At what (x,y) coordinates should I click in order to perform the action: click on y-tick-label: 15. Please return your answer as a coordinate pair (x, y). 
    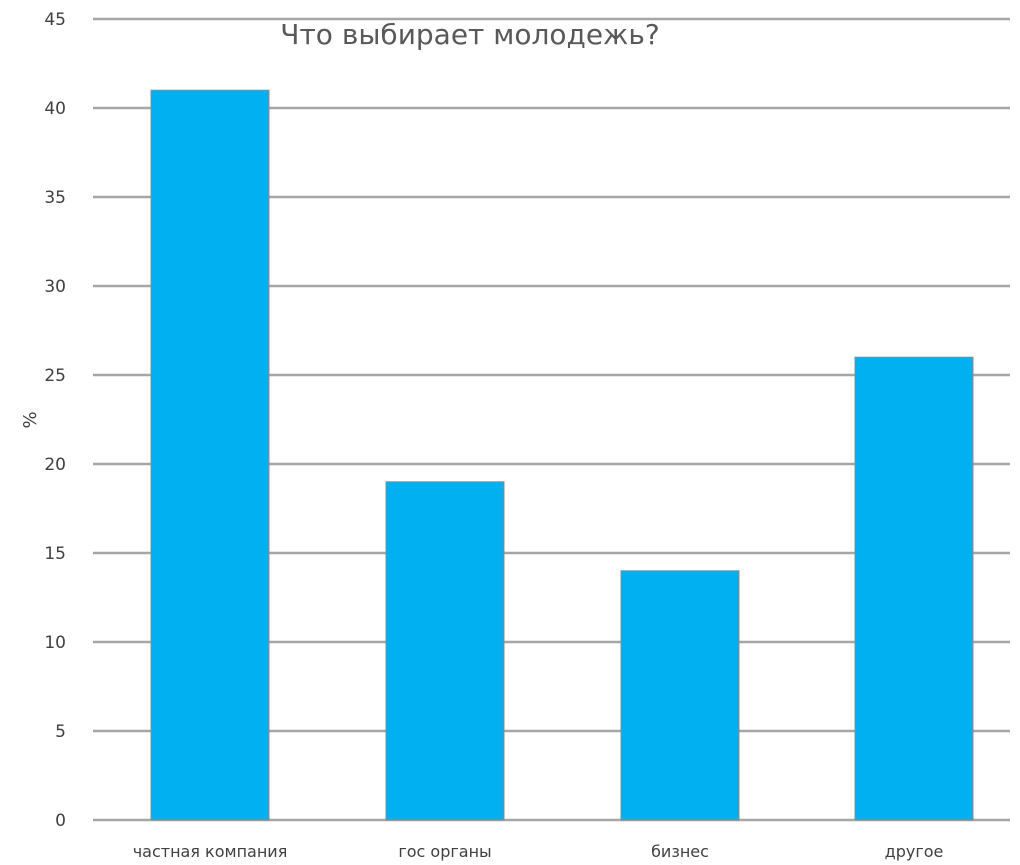
    Looking at the image, I should click on (55, 554).